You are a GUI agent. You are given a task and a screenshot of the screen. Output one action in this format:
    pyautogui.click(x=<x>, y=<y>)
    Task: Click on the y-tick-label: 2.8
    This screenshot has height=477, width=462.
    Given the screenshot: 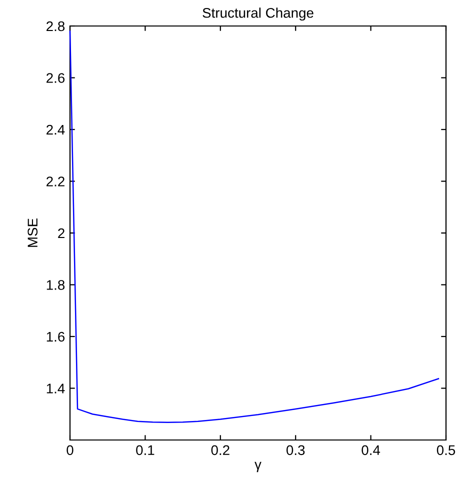 What is the action you would take?
    pyautogui.click(x=55, y=26)
    